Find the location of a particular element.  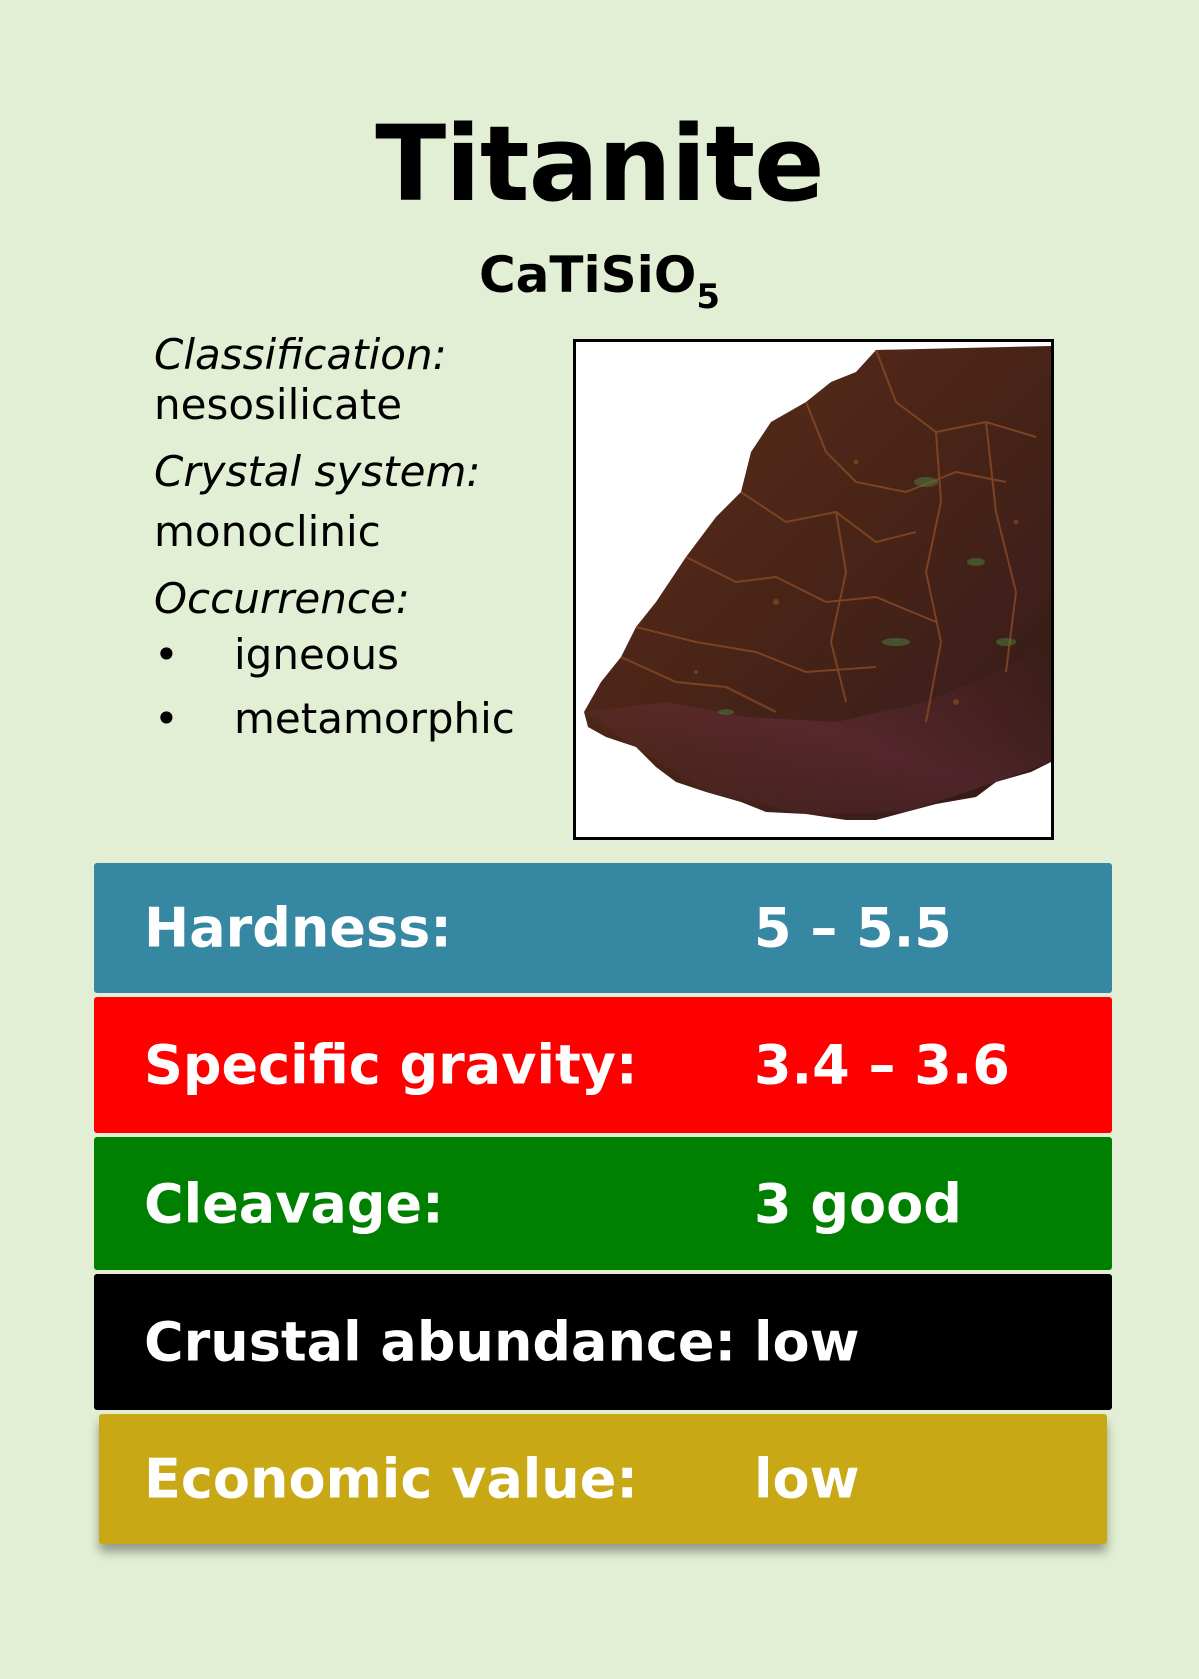

crystal-system-label: Crystal system: is located at coordinates (317, 471).